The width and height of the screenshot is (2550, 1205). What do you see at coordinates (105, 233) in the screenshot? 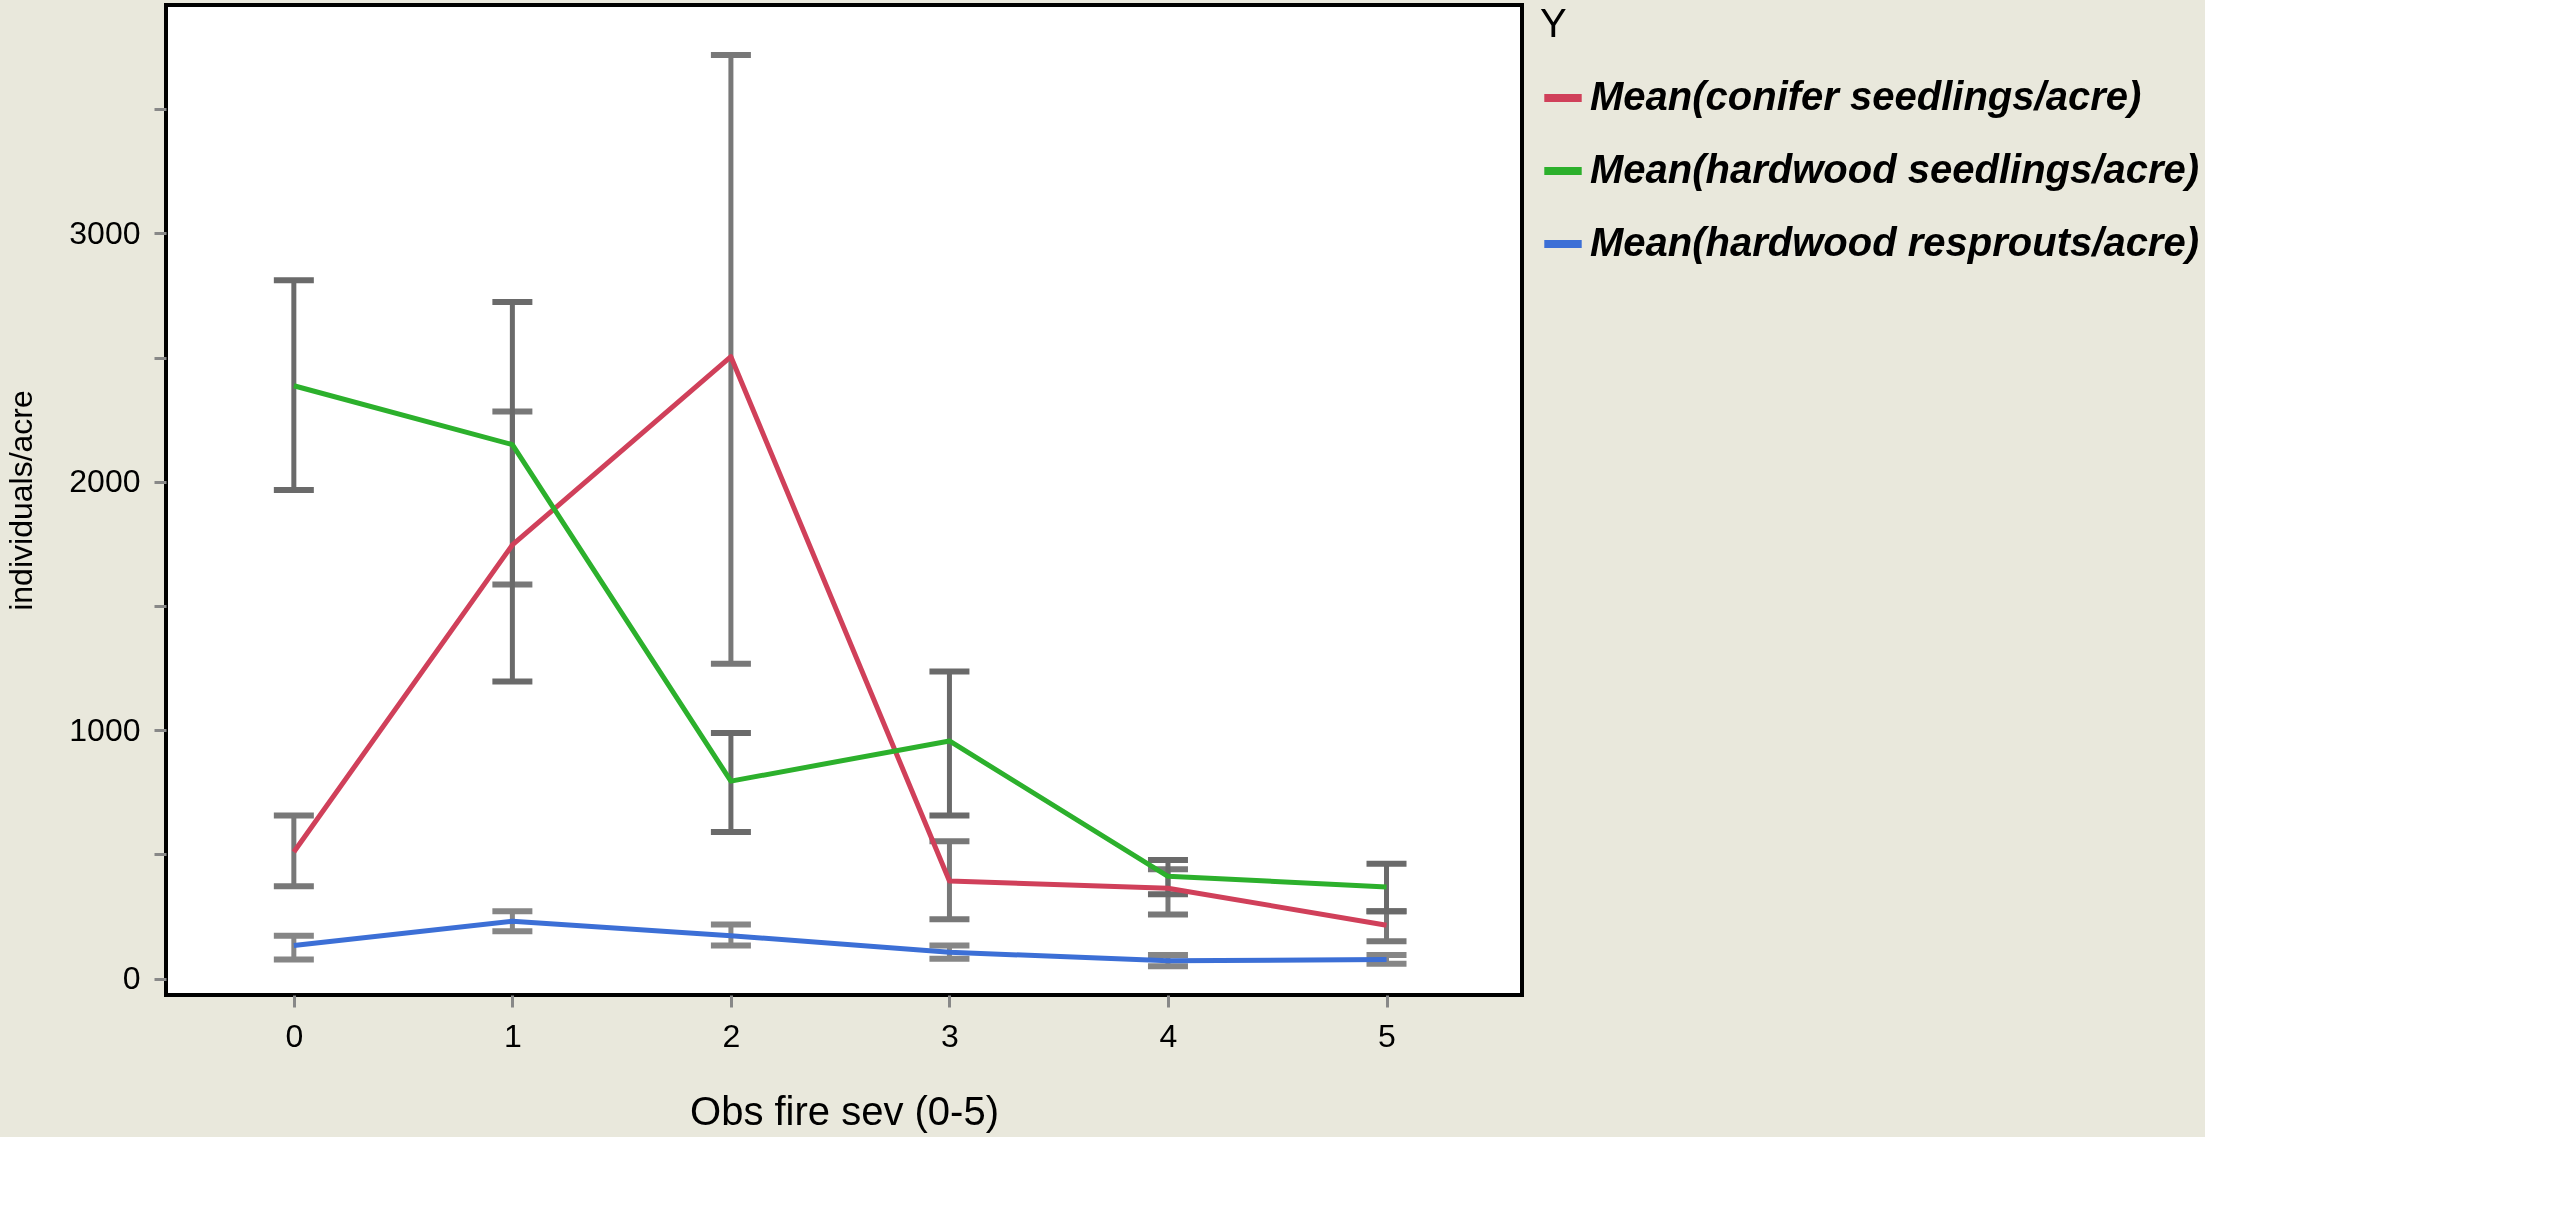
I see `y-tick-label: 3000` at bounding box center [105, 233].